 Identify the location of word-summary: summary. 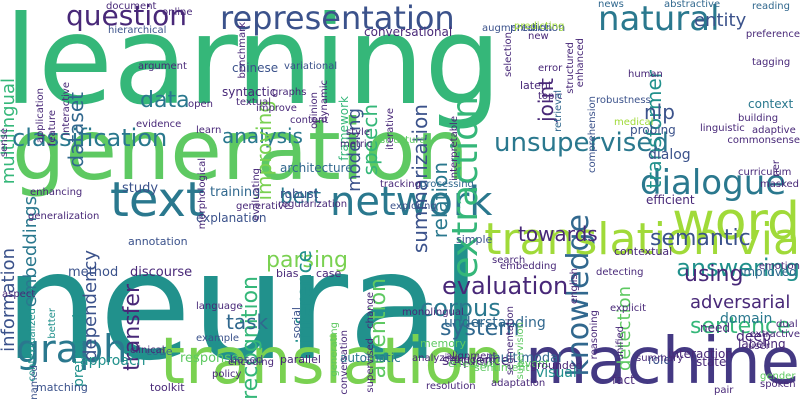
(660, 358).